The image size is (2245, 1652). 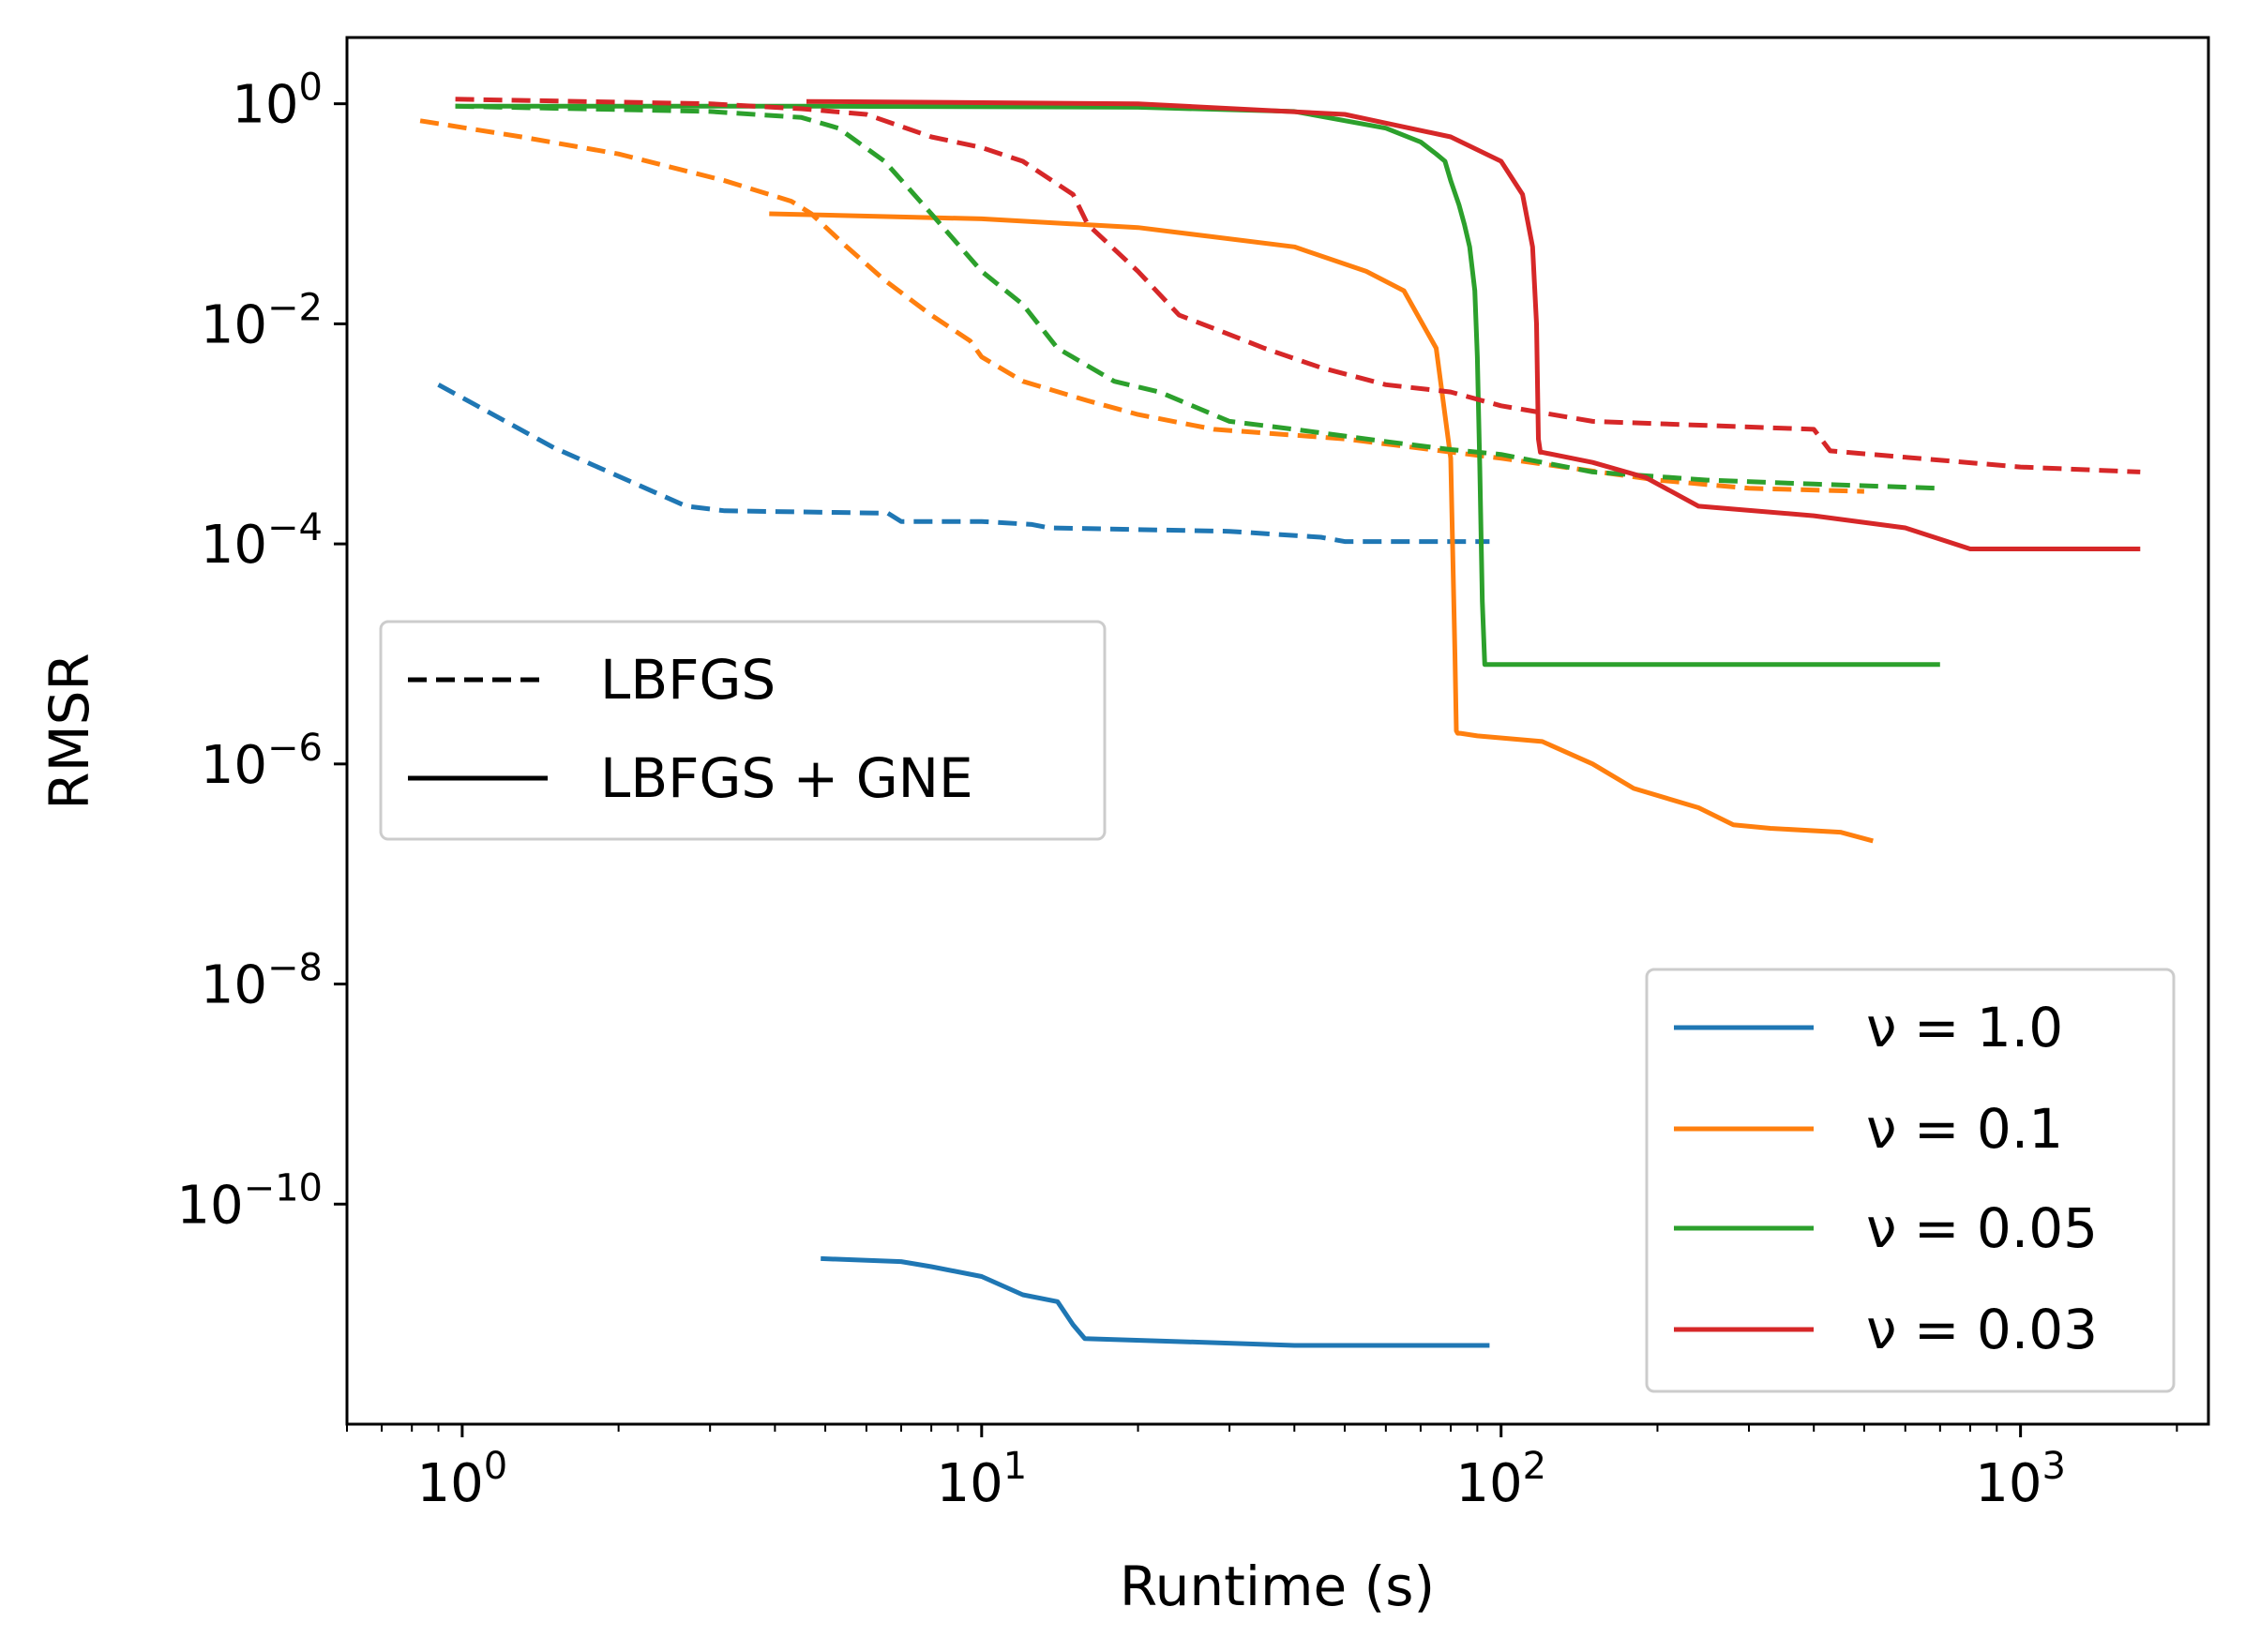 I want to click on x-tick-label: 10⁰, so click(x=462, y=1479).